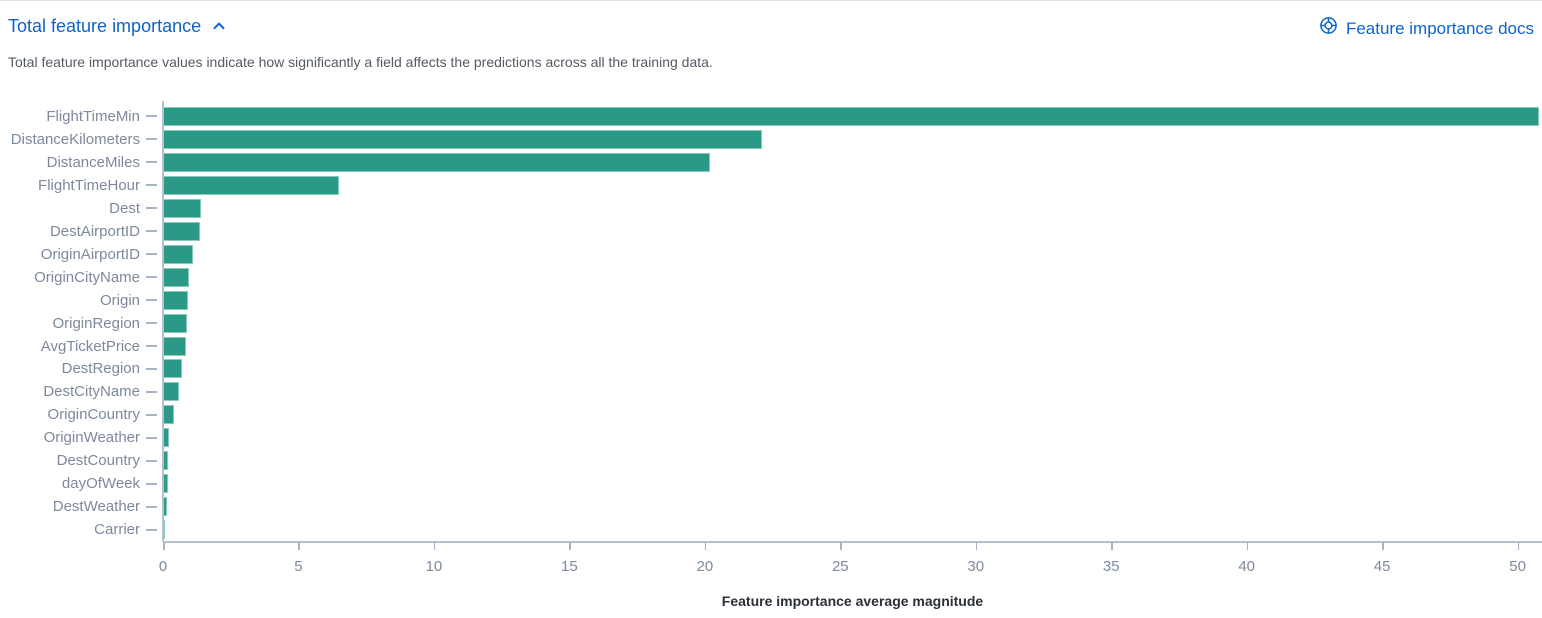 The image size is (1542, 618). Describe the element at coordinates (96, 507) in the screenshot. I see `y-axis-label: DestWeather` at that location.